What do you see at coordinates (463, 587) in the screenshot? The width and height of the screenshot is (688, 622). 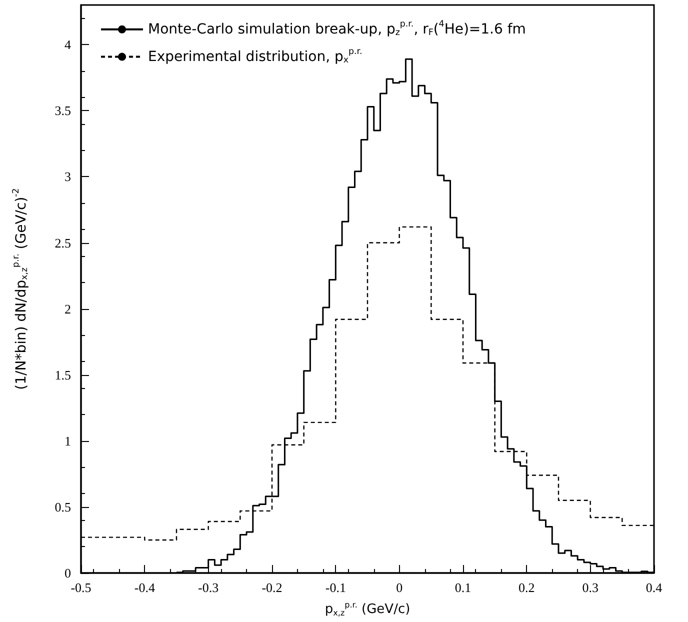 I see `x-tick-label: 0.1` at bounding box center [463, 587].